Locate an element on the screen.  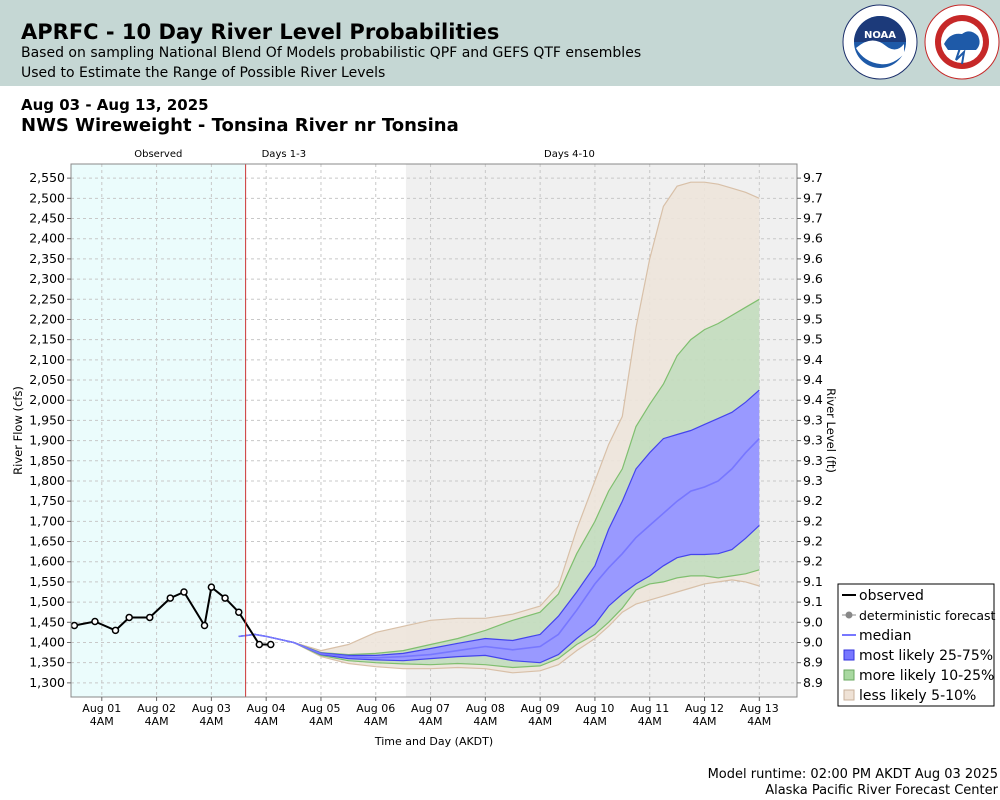
y-tick-label-left: 2,050 is located at coordinates (47, 379).